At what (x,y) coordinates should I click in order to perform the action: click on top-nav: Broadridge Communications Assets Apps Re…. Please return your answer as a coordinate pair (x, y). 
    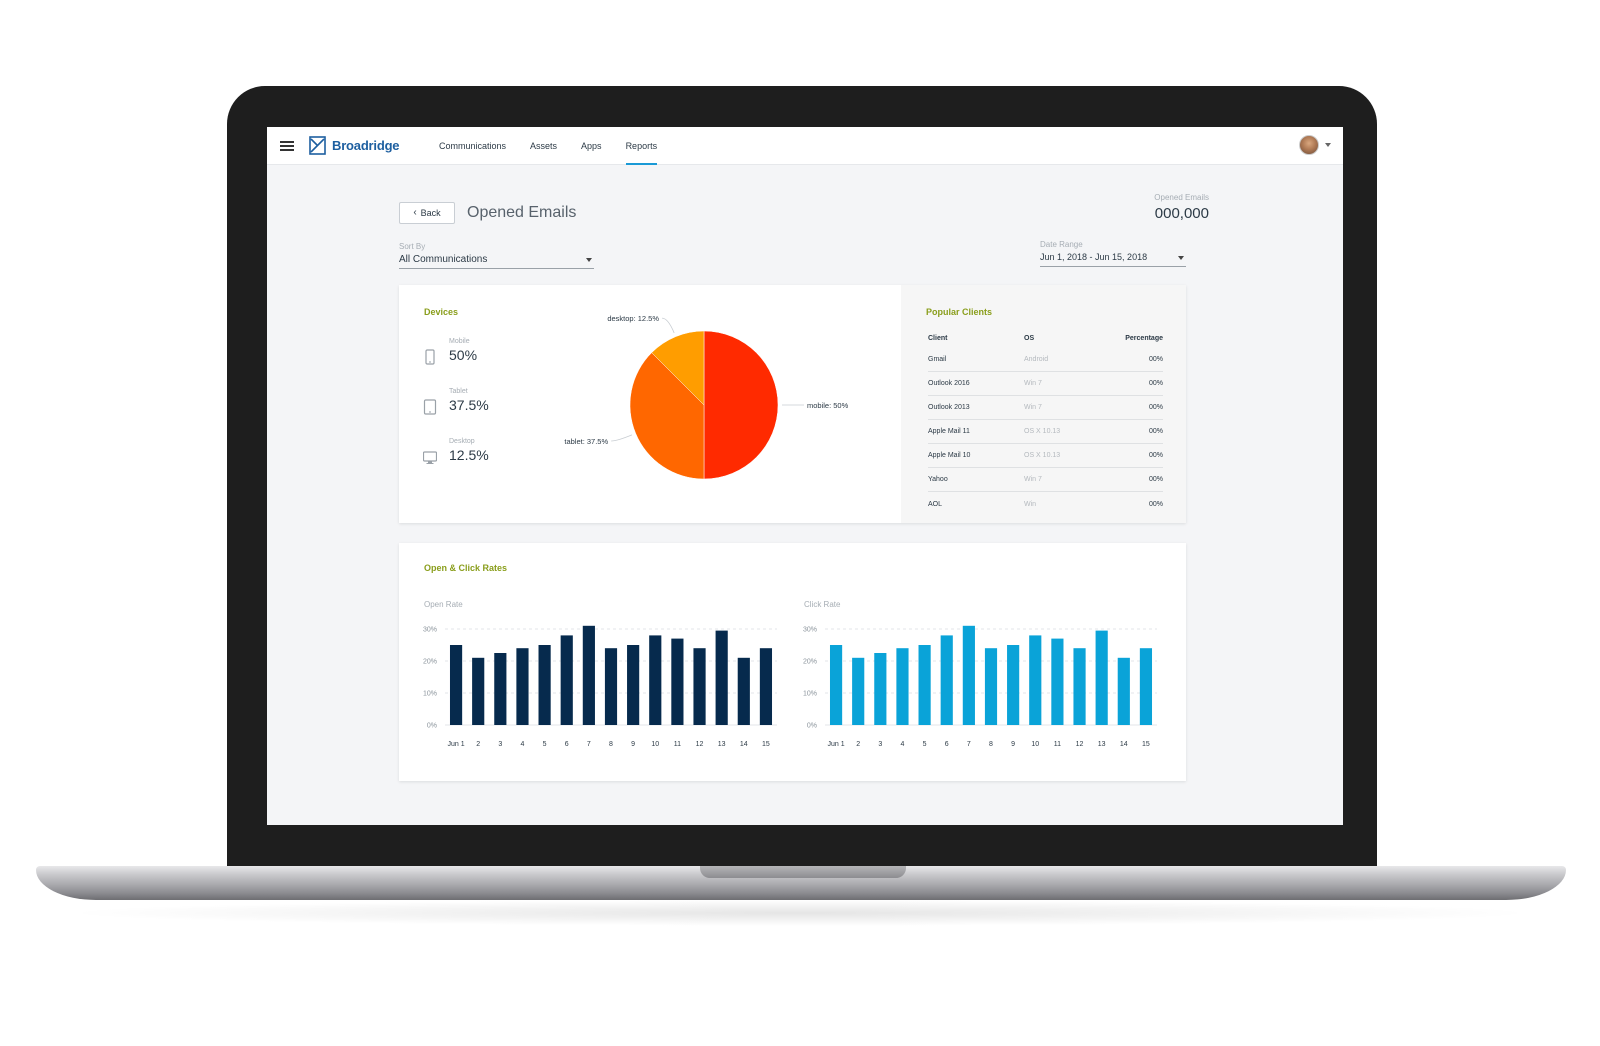
    Looking at the image, I should click on (805, 146).